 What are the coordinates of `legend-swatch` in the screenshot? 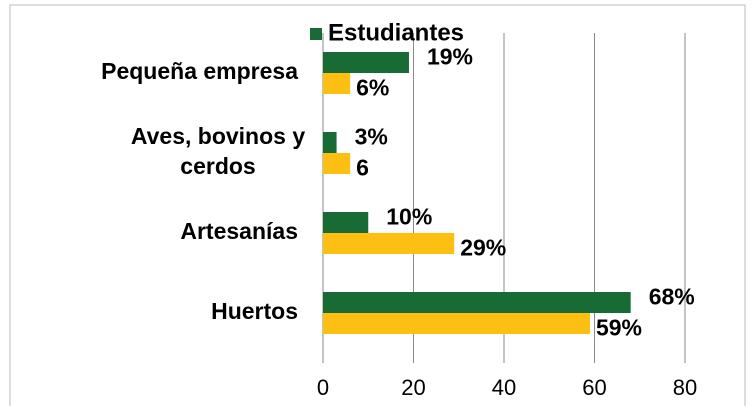 It's located at (316, 34).